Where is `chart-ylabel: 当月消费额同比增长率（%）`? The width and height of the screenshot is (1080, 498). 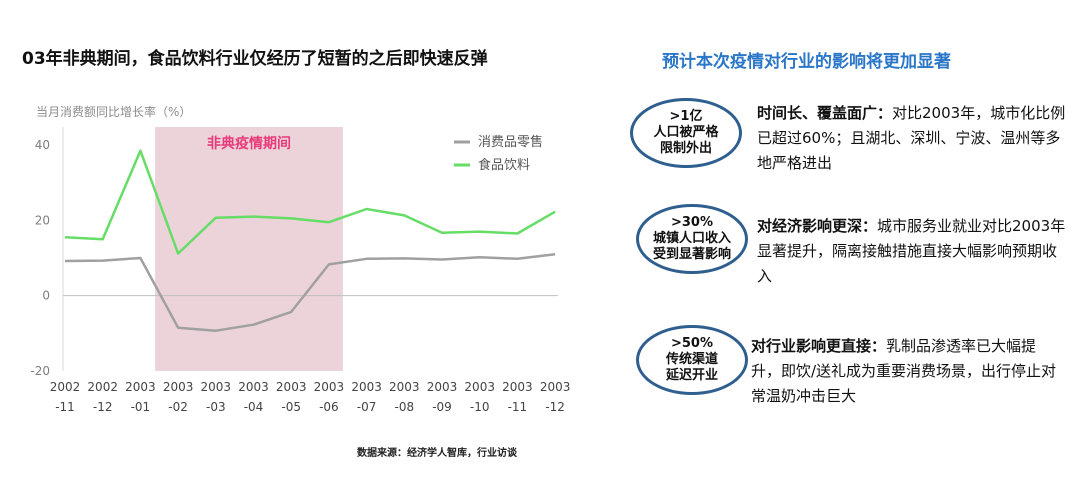 chart-ylabel: 当月消费额同比增长率（%） is located at coordinates (114, 112).